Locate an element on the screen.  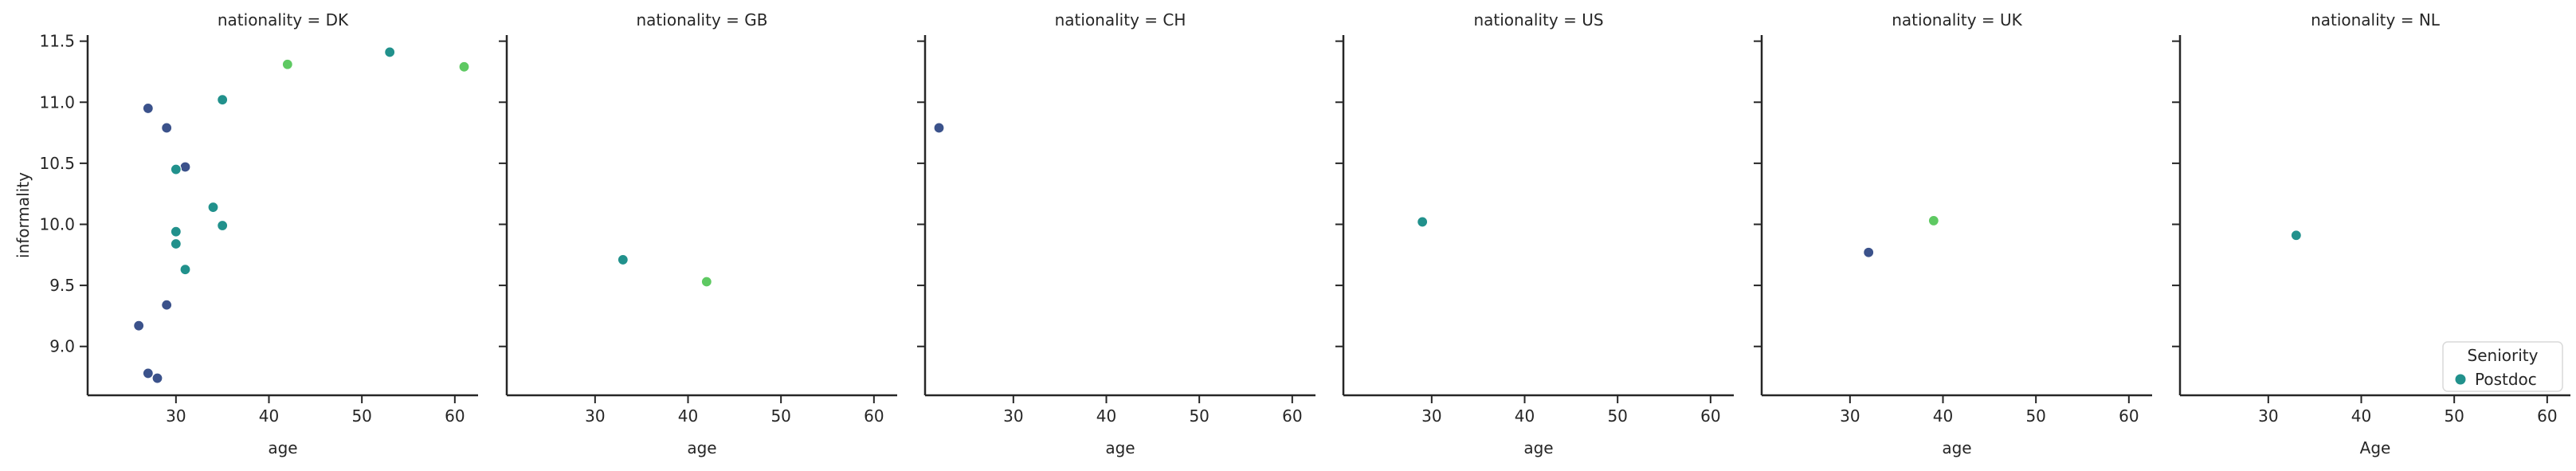
y-tick-label: 10.5 is located at coordinates (57, 163).